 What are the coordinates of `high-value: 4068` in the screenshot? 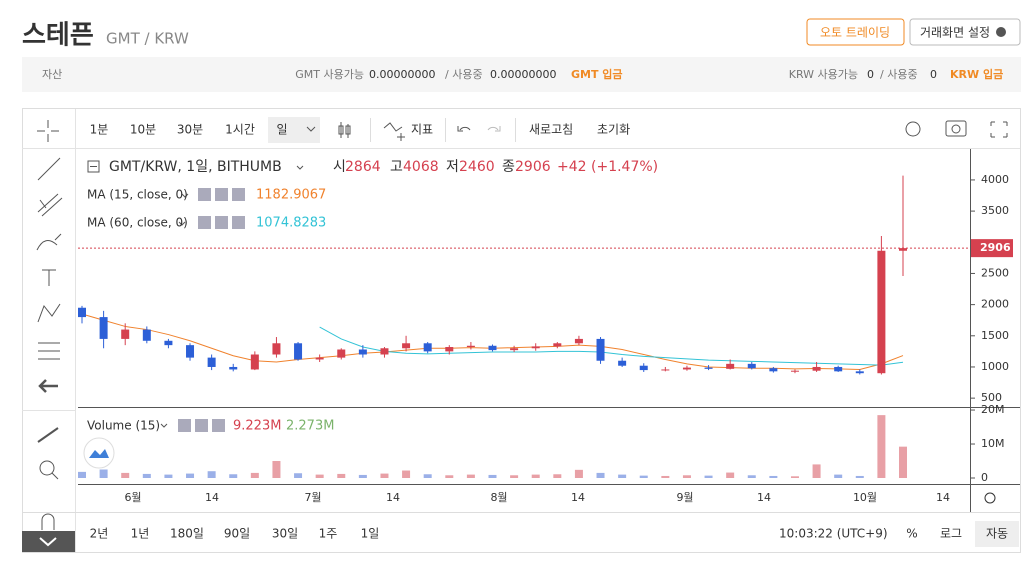 It's located at (421, 167).